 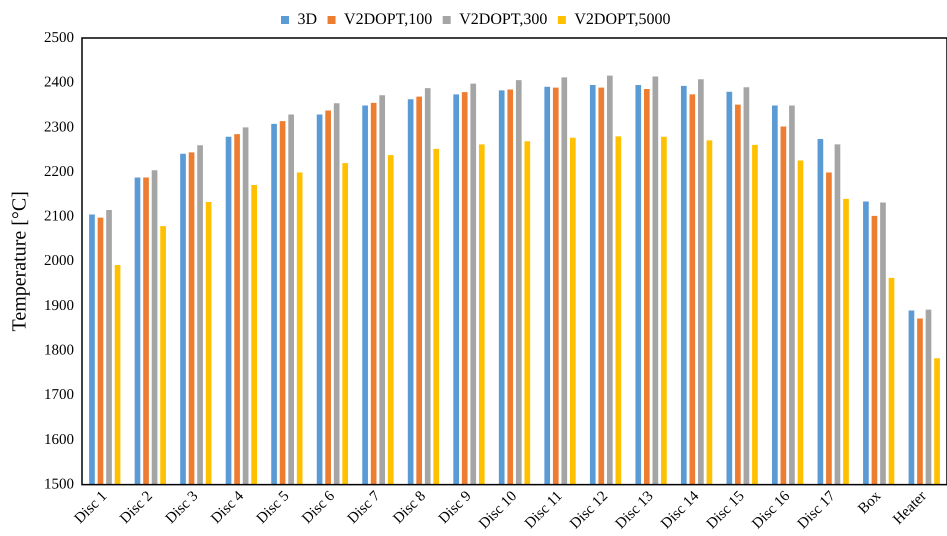 What do you see at coordinates (726, 510) in the screenshot?
I see `x-tick-label: Disc 15` at bounding box center [726, 510].